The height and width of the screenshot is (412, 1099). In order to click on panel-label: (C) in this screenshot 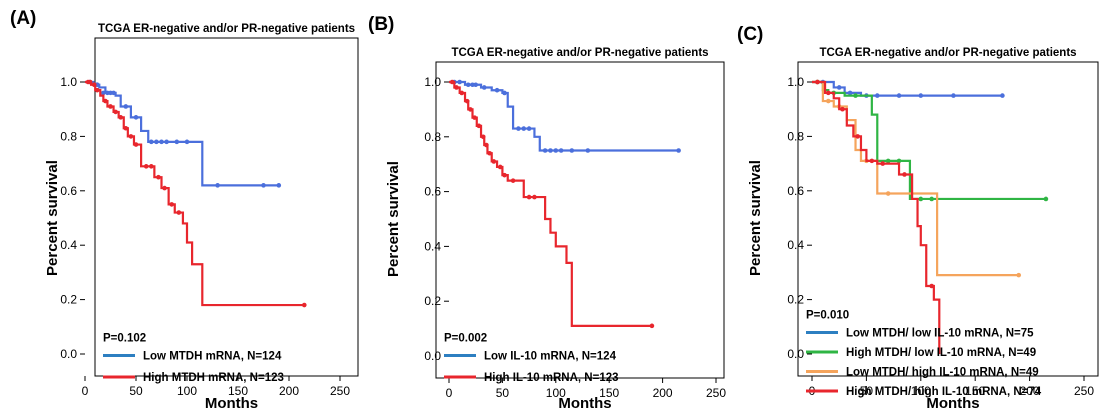, I will do `click(750, 34)`.